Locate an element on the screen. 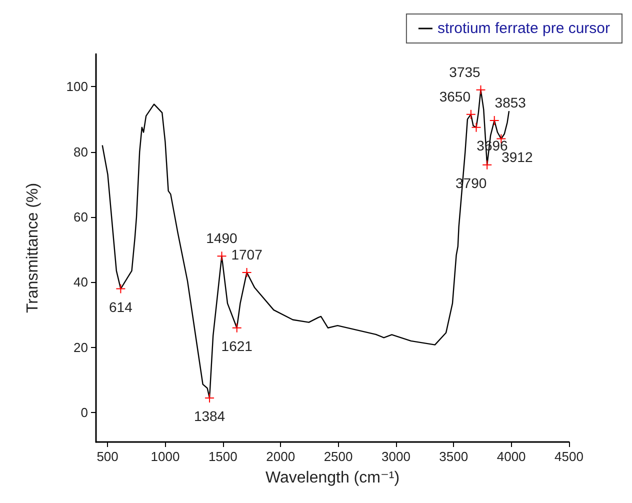 Image resolution: width=632 pixels, height=503 pixels. annotation: 3650 is located at coordinates (455, 96).